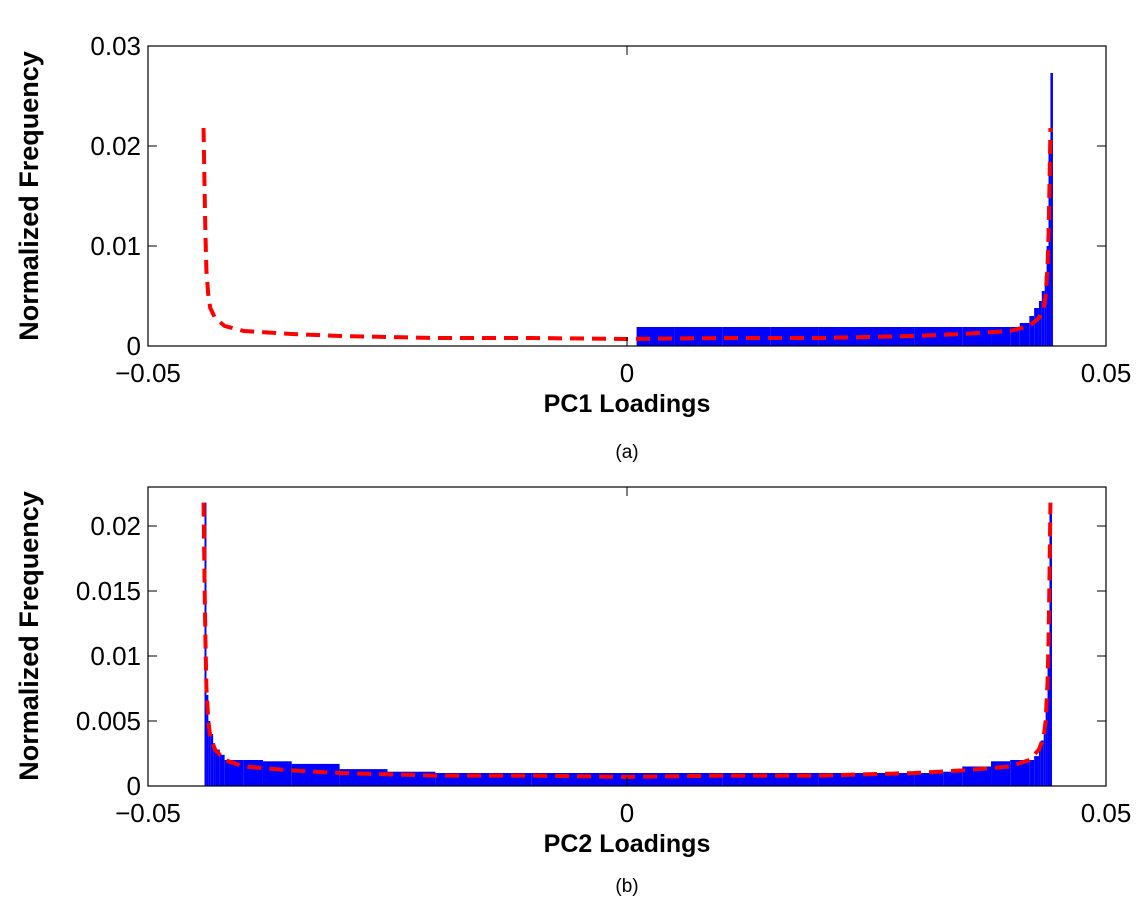 The width and height of the screenshot is (1145, 904). Describe the element at coordinates (627, 844) in the screenshot. I see `panel-b-xlabel: PC2 Loadings` at that location.